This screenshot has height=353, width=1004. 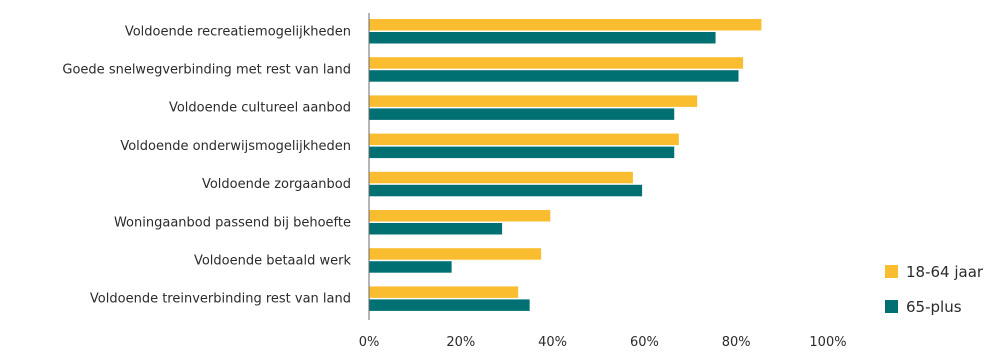 I want to click on category-label: Voldoende betaald werk, so click(x=273, y=260).